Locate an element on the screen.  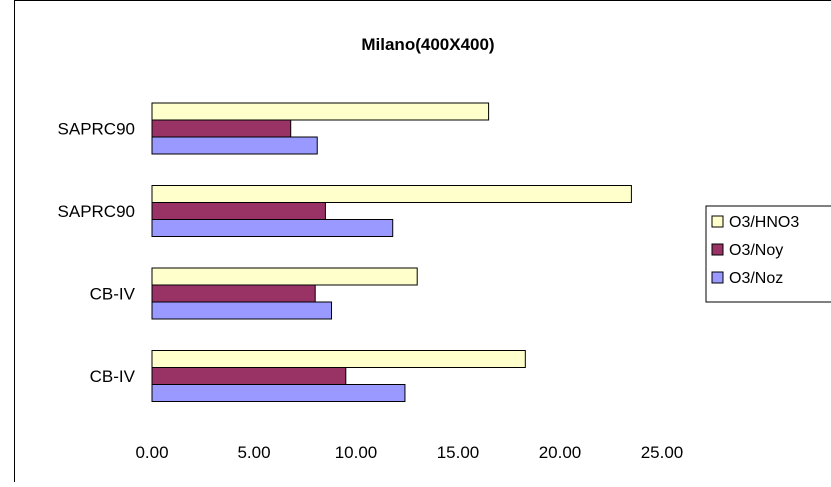
x-tick-label: 15.00 is located at coordinates (458, 452).